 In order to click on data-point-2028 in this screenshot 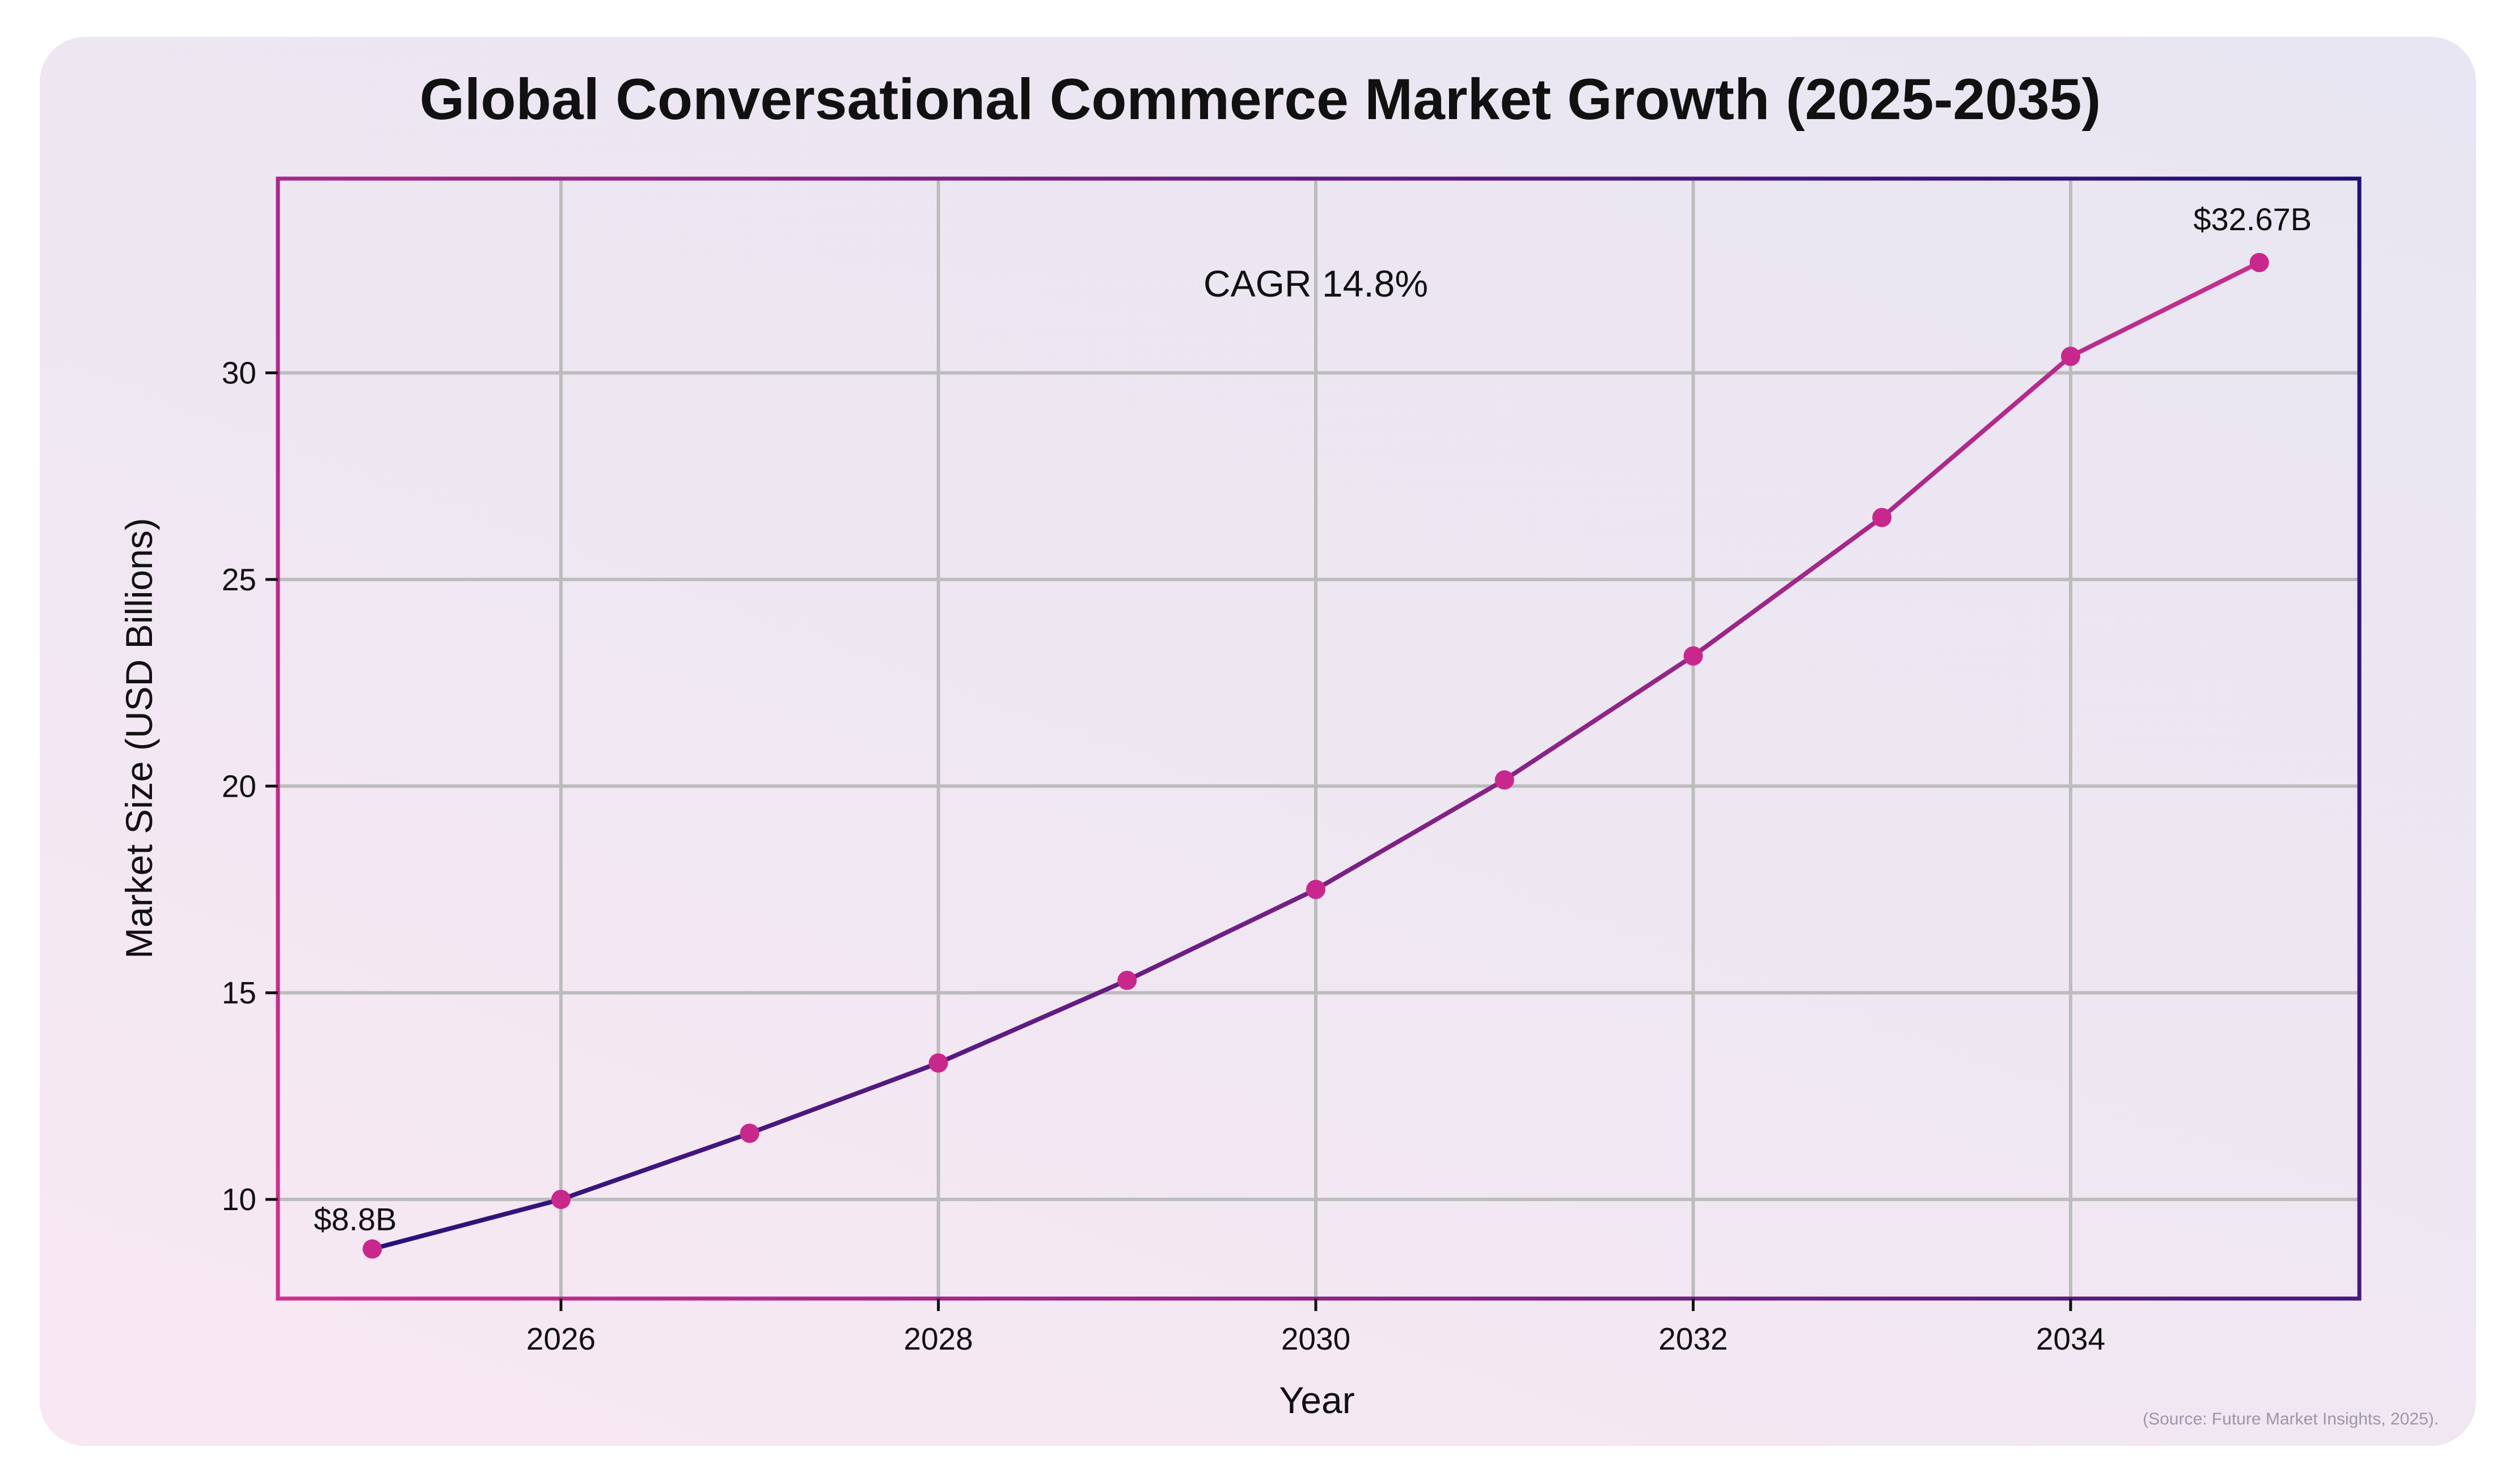, I will do `click(938, 1063)`.